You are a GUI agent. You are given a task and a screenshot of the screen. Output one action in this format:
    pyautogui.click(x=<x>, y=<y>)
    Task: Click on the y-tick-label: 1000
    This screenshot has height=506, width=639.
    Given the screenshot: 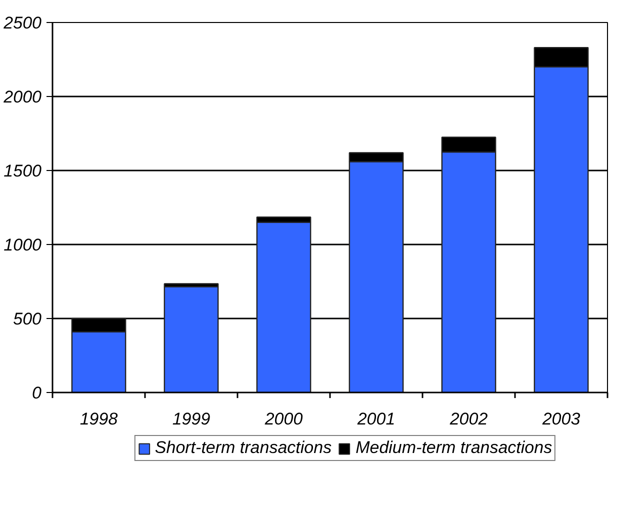 What is the action you would take?
    pyautogui.click(x=23, y=245)
    